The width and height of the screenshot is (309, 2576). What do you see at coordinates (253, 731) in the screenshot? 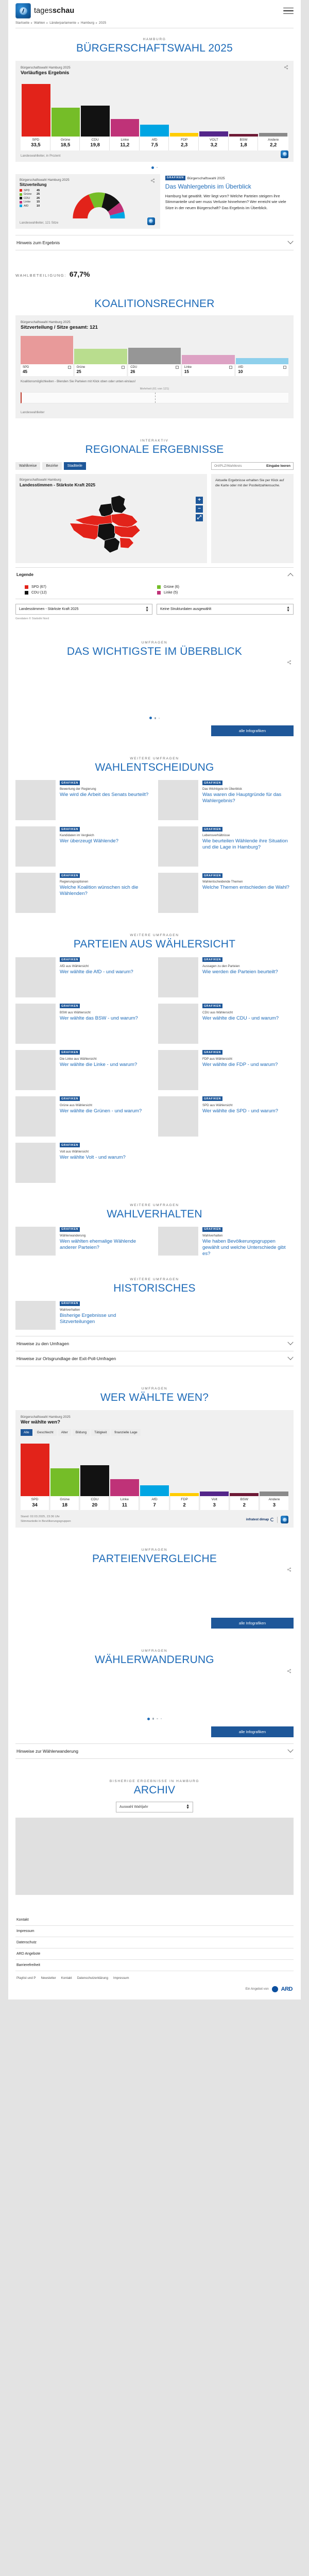
I see `alle-infografiken-button: alle Infografiken` at bounding box center [253, 731].